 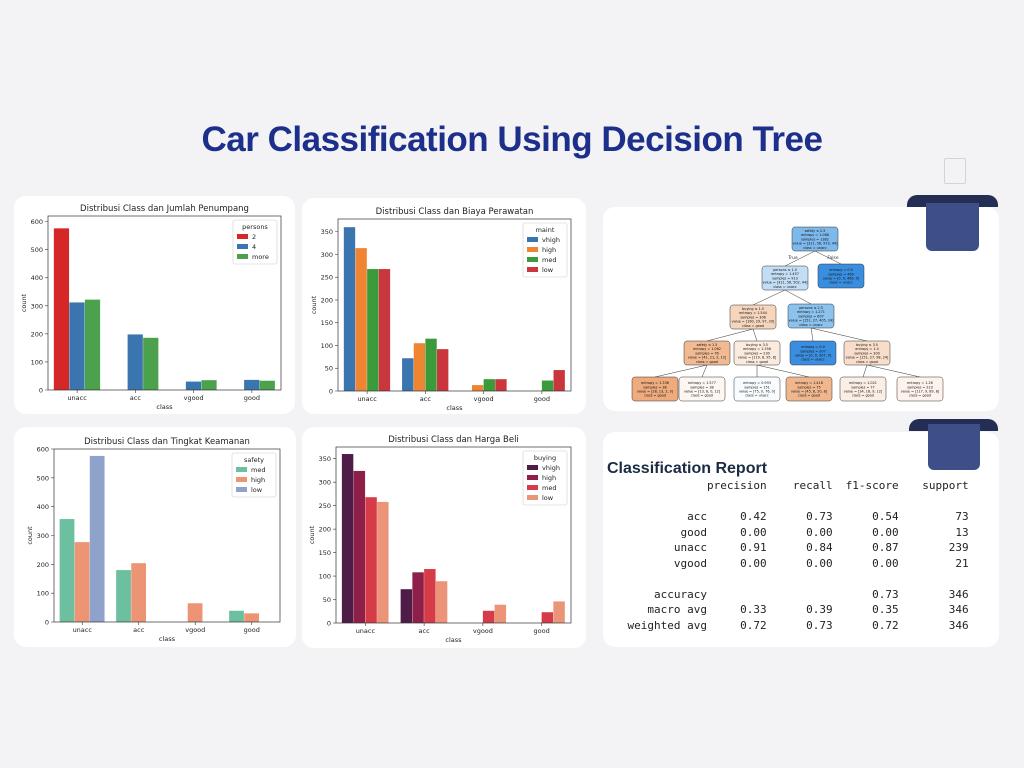 I want to click on bar-low-vgood, so click(x=501, y=385).